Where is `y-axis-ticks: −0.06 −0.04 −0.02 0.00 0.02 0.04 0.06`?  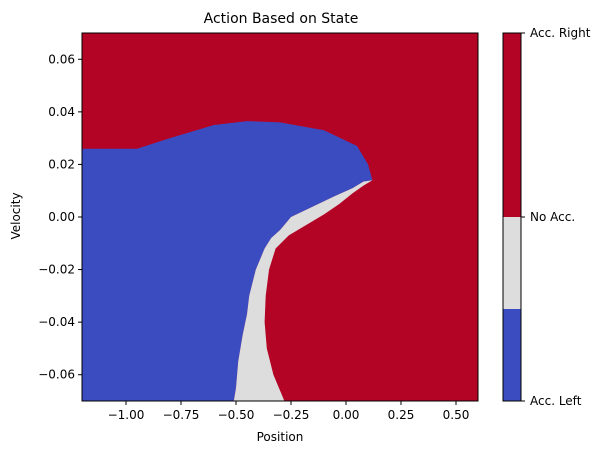 y-axis-ticks: −0.06 −0.04 −0.02 0.00 0.02 0.04 0.06 is located at coordinates (60, 217).